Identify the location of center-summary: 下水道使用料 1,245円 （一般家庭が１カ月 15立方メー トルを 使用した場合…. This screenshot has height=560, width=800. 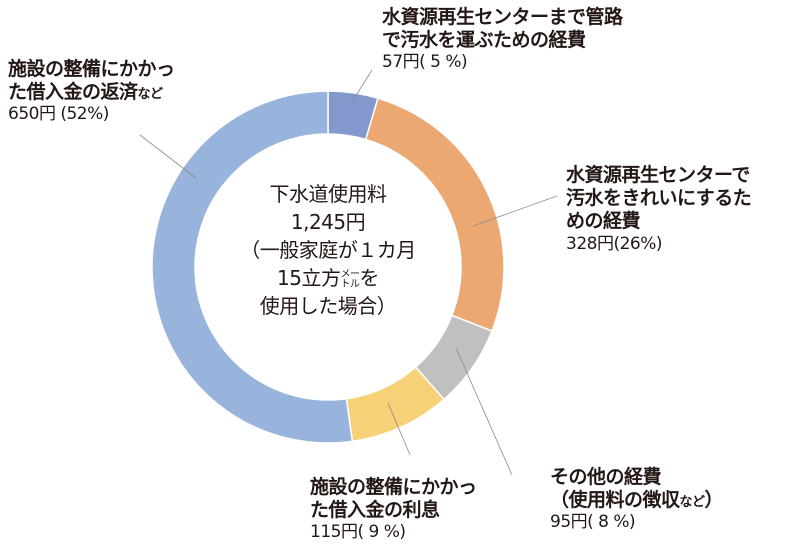
(328, 250).